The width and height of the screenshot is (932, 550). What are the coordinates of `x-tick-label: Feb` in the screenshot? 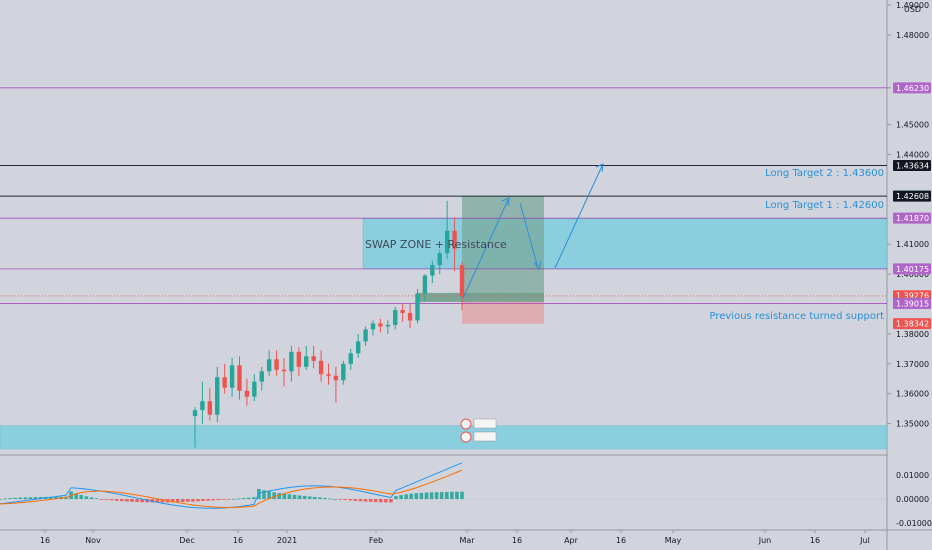 It's located at (376, 540).